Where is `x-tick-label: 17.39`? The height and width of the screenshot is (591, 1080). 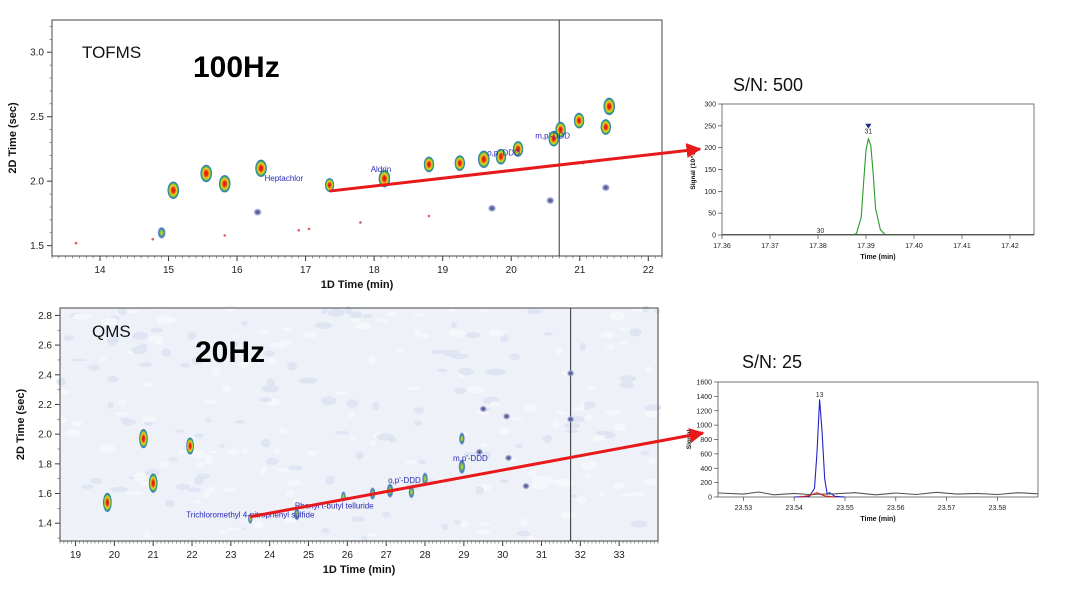 x-tick-label: 17.39 is located at coordinates (866, 246).